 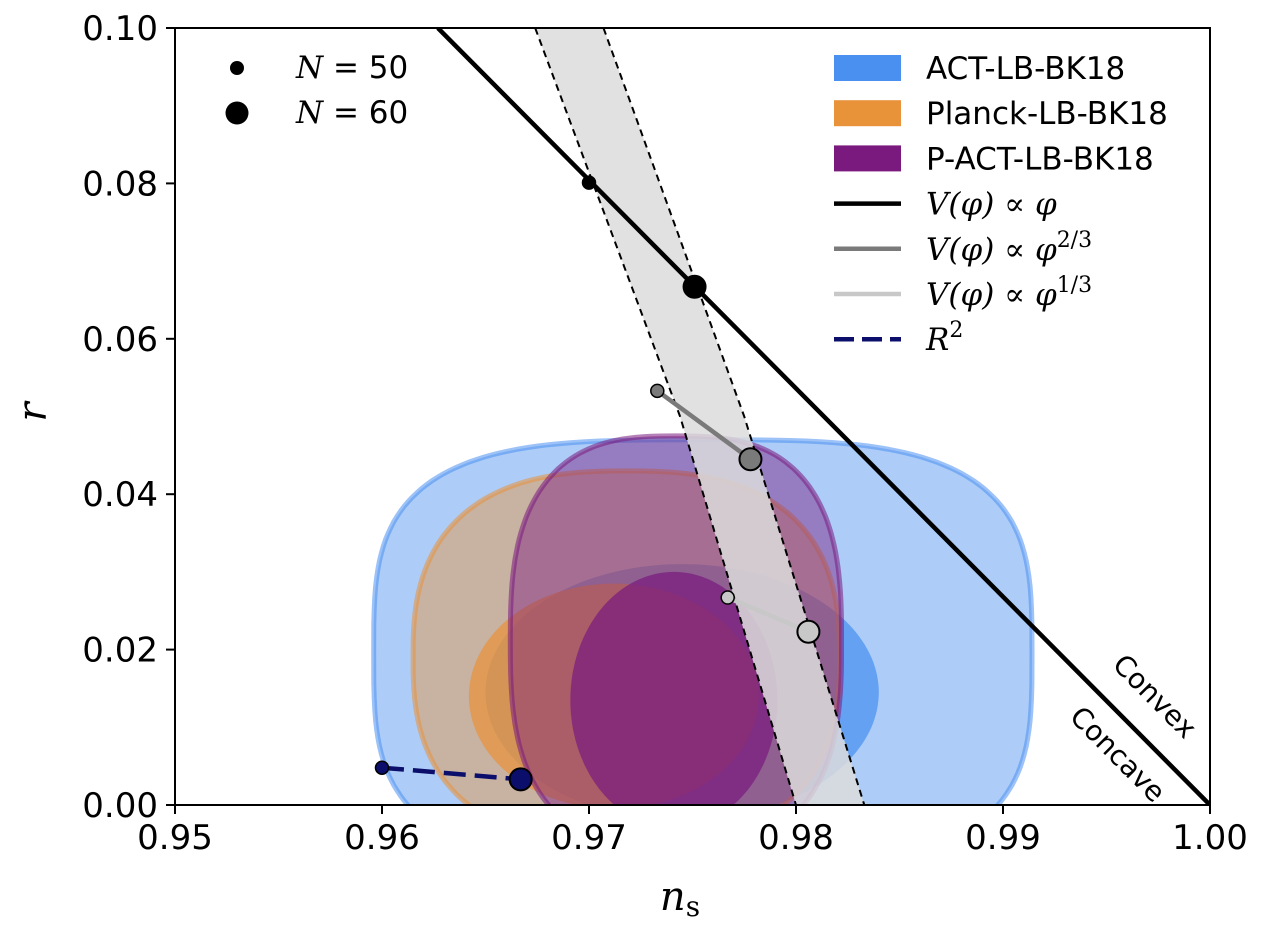 I want to click on efold-legend-label: N = 50, so click(x=351, y=68).